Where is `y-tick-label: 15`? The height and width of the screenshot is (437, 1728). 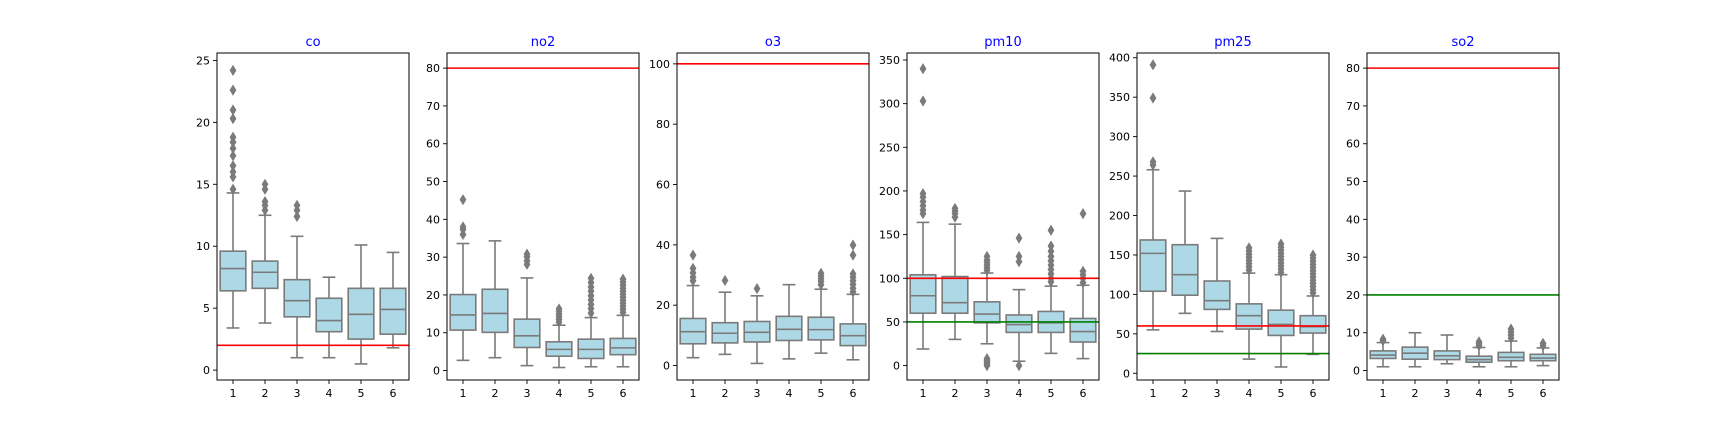 y-tick-label: 15 is located at coordinates (203, 184).